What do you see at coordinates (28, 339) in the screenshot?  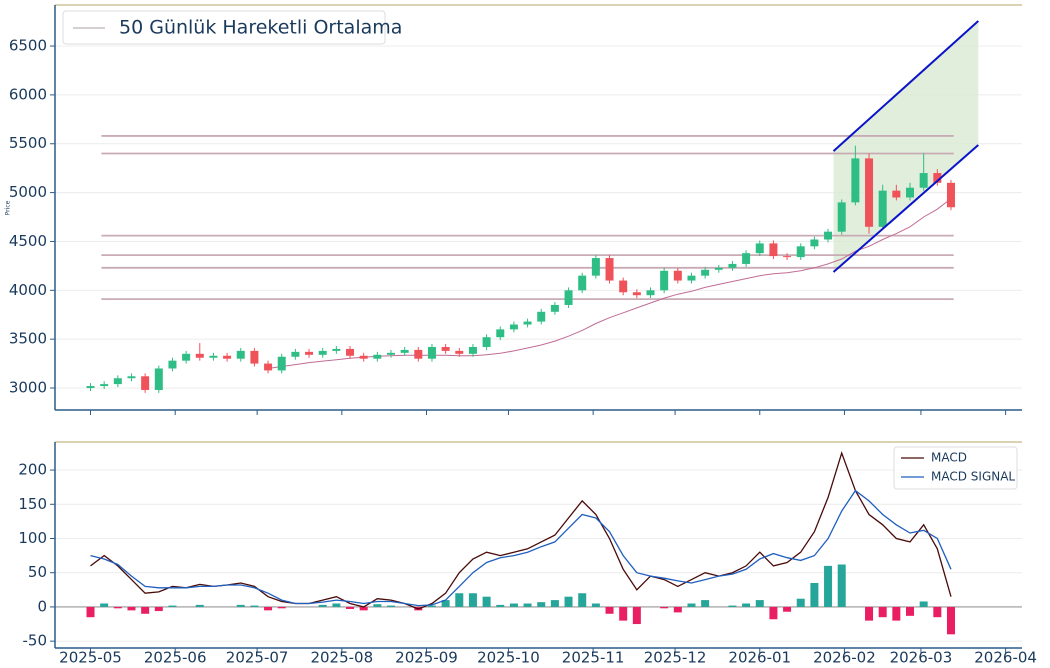 I see `y-tick-label: 3500` at bounding box center [28, 339].